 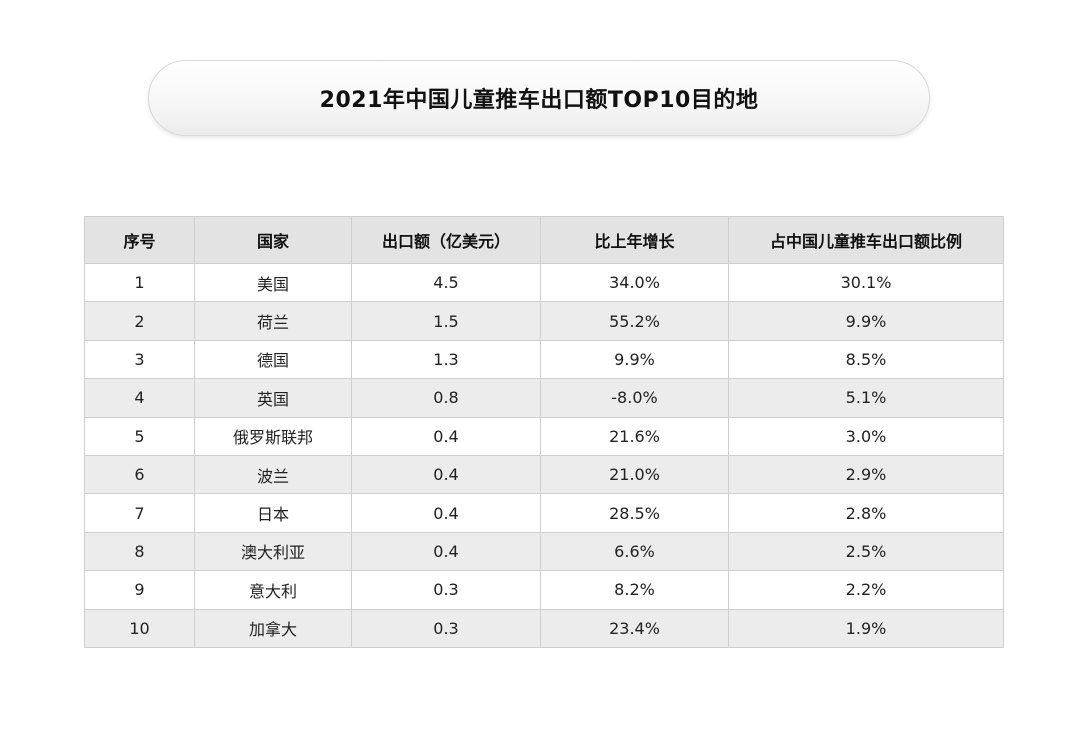 I want to click on table-row: 4 英国 0.8 -8.0% 5.1%, so click(x=544, y=398).